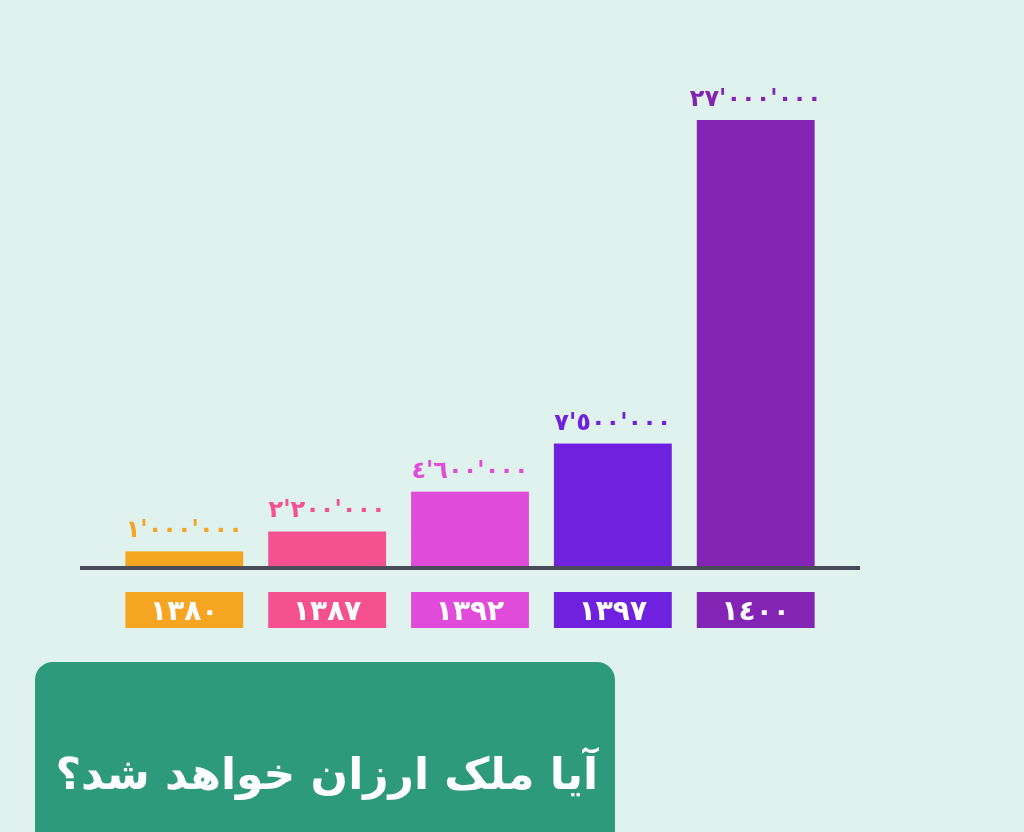 This screenshot has width=1024, height=832. What do you see at coordinates (327, 610) in the screenshot?
I see `x-tick-label: ١٣٨٧` at bounding box center [327, 610].